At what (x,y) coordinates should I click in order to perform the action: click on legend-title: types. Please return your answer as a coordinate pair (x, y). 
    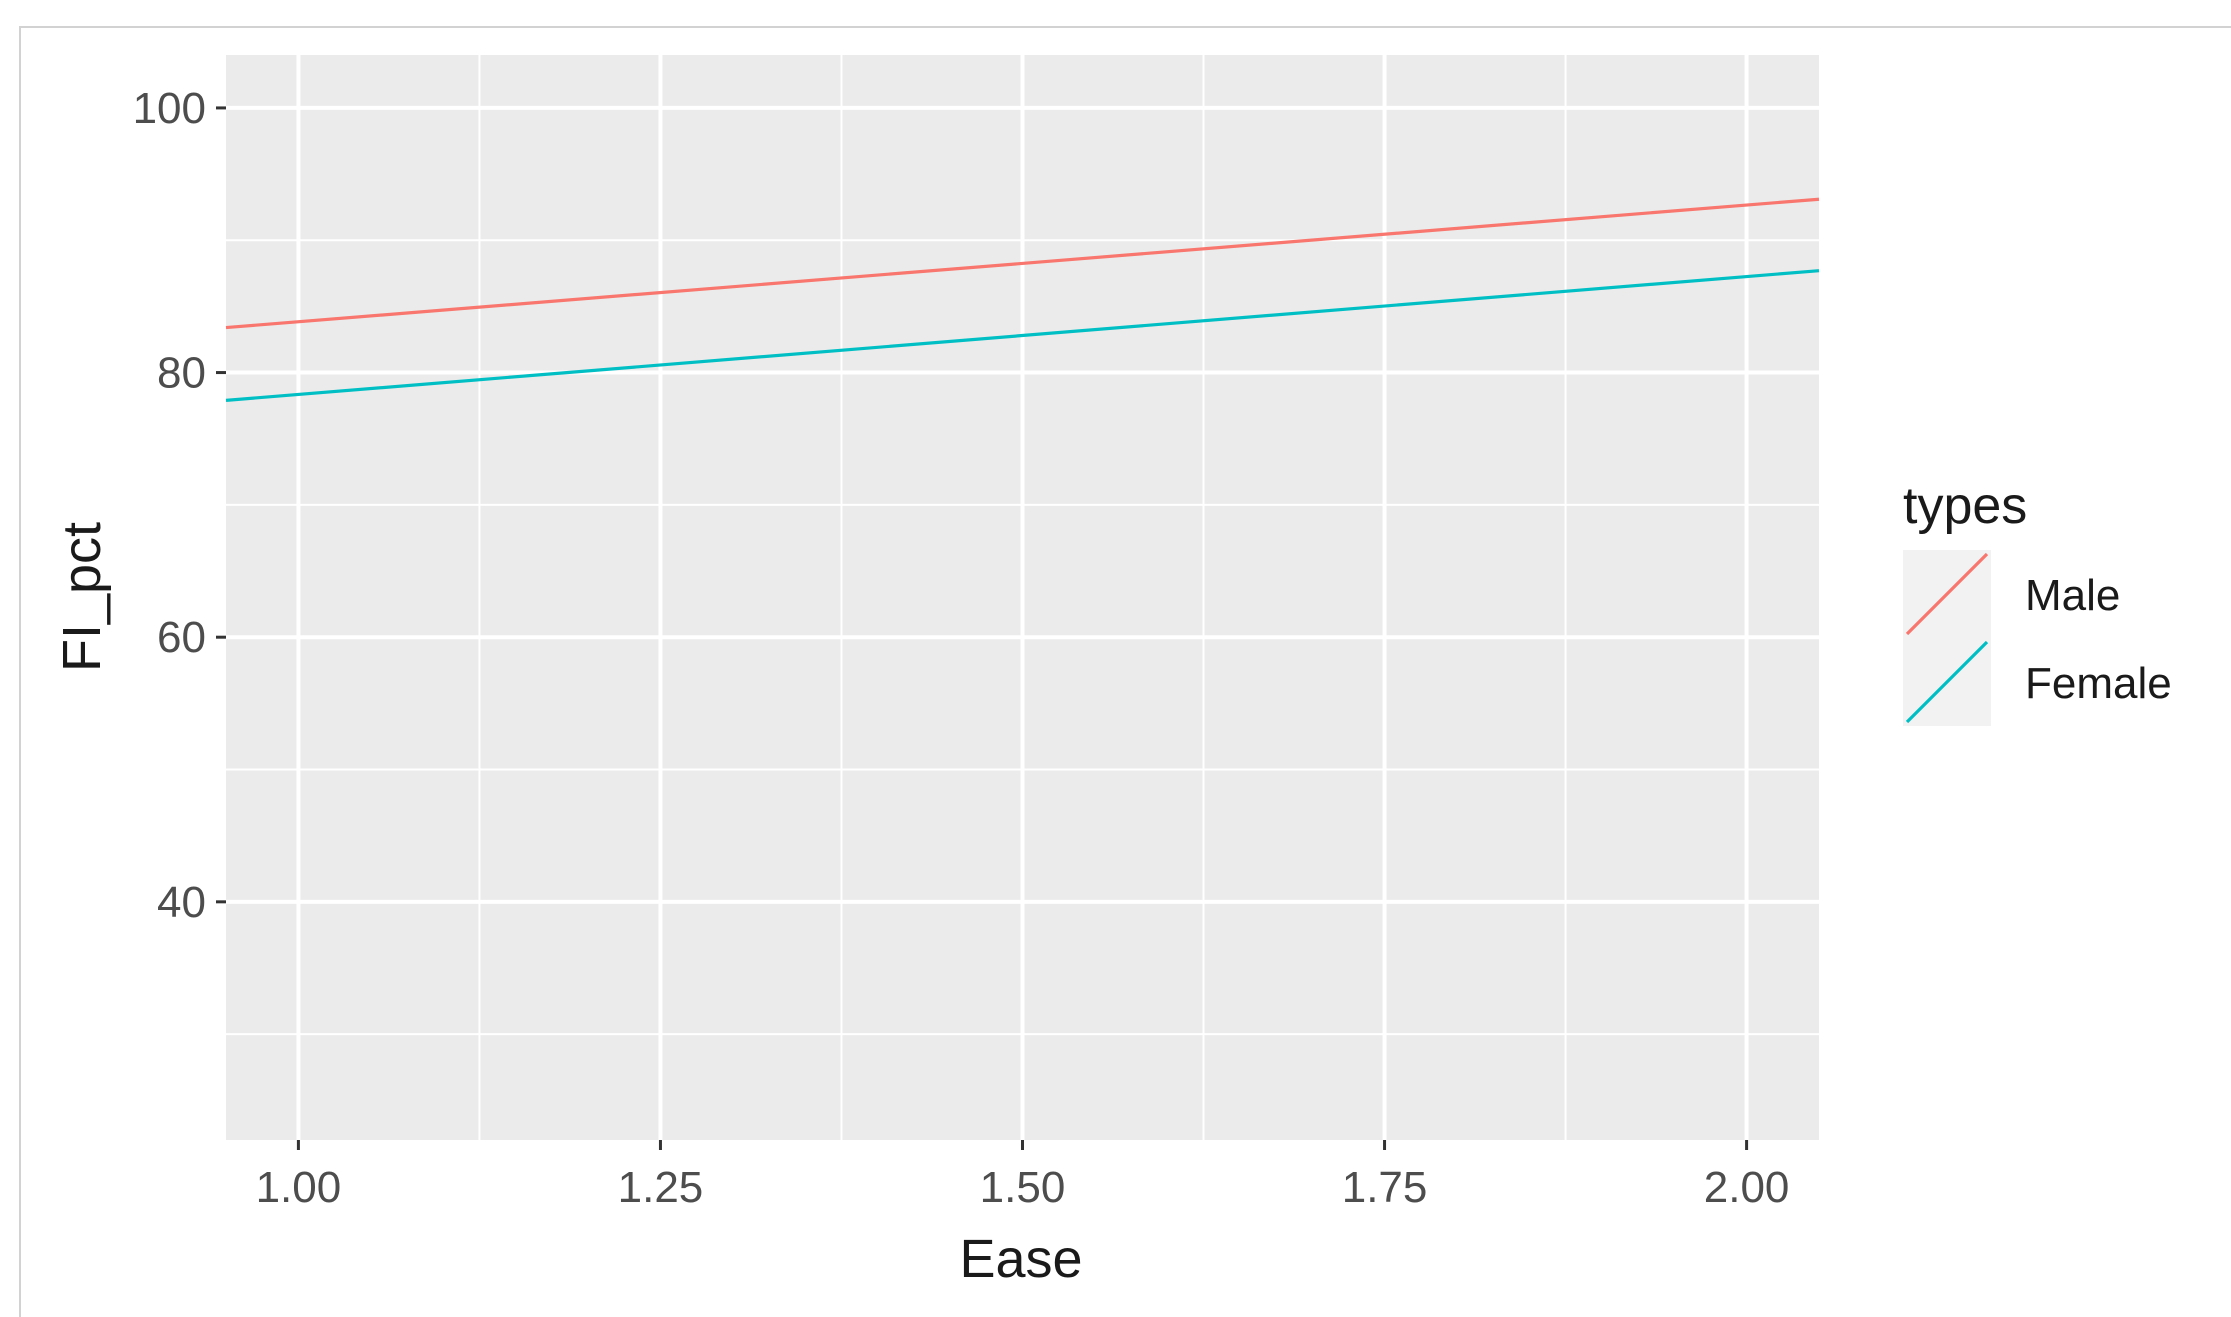
    Looking at the image, I should click on (1965, 506).